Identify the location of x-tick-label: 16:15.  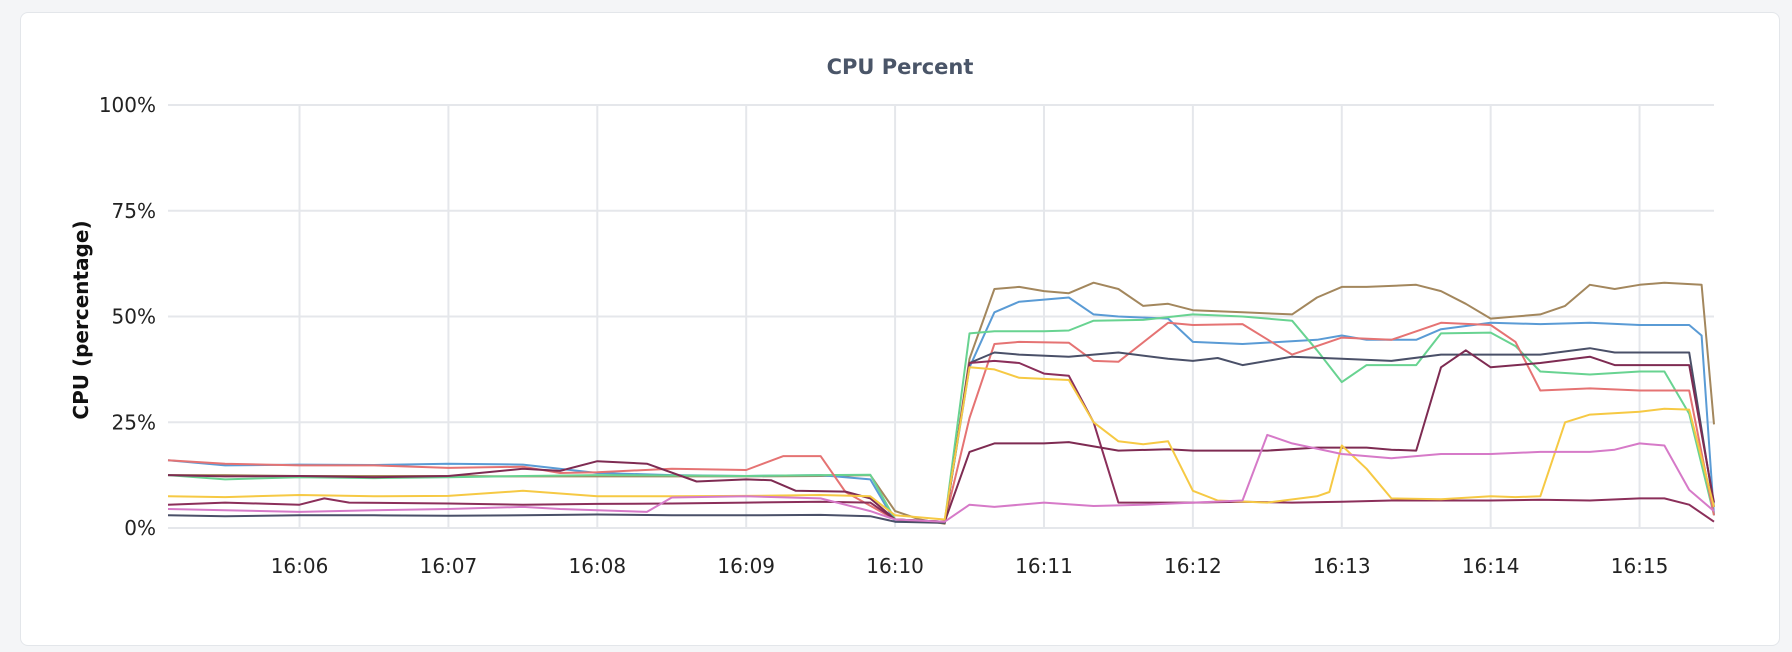
(1640, 566).